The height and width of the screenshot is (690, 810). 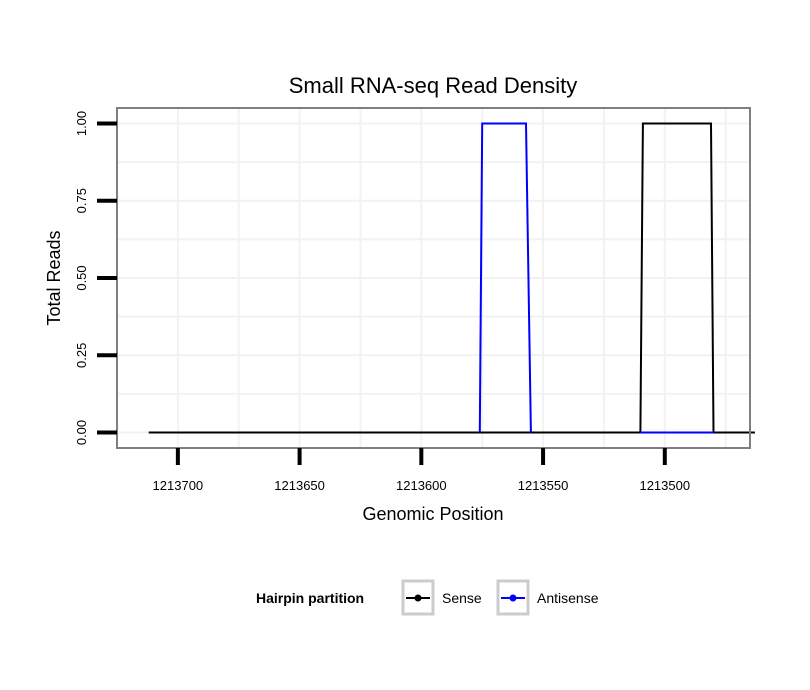 I want to click on x-tick-label-3: 1213550, so click(x=543, y=485).